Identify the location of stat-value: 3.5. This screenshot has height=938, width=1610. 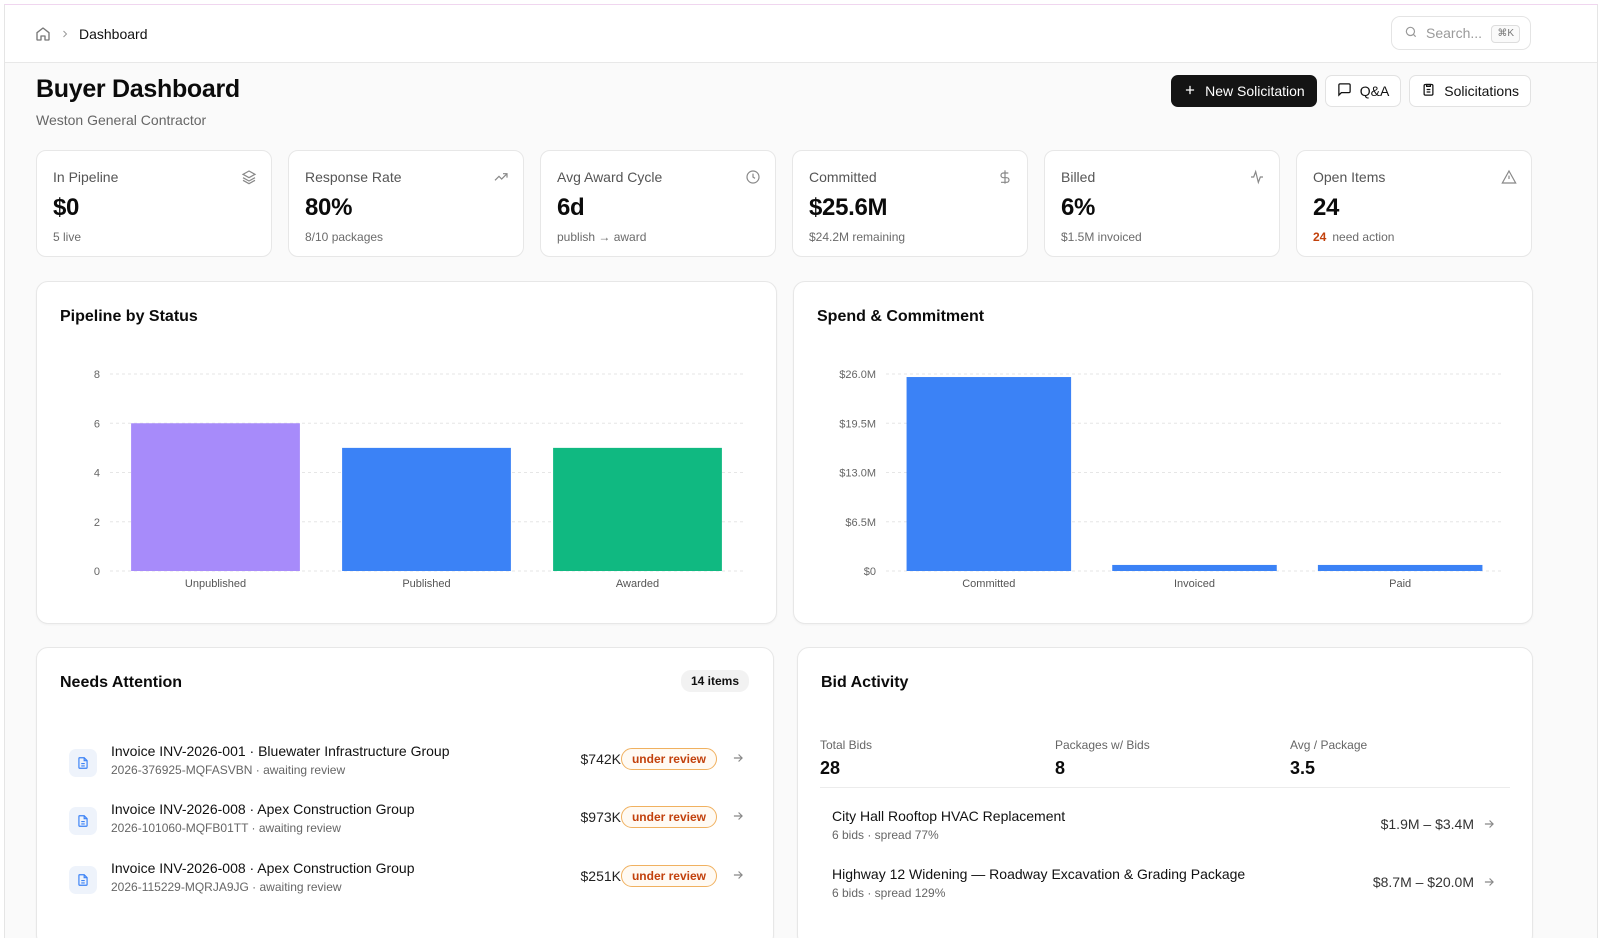
(1303, 768).